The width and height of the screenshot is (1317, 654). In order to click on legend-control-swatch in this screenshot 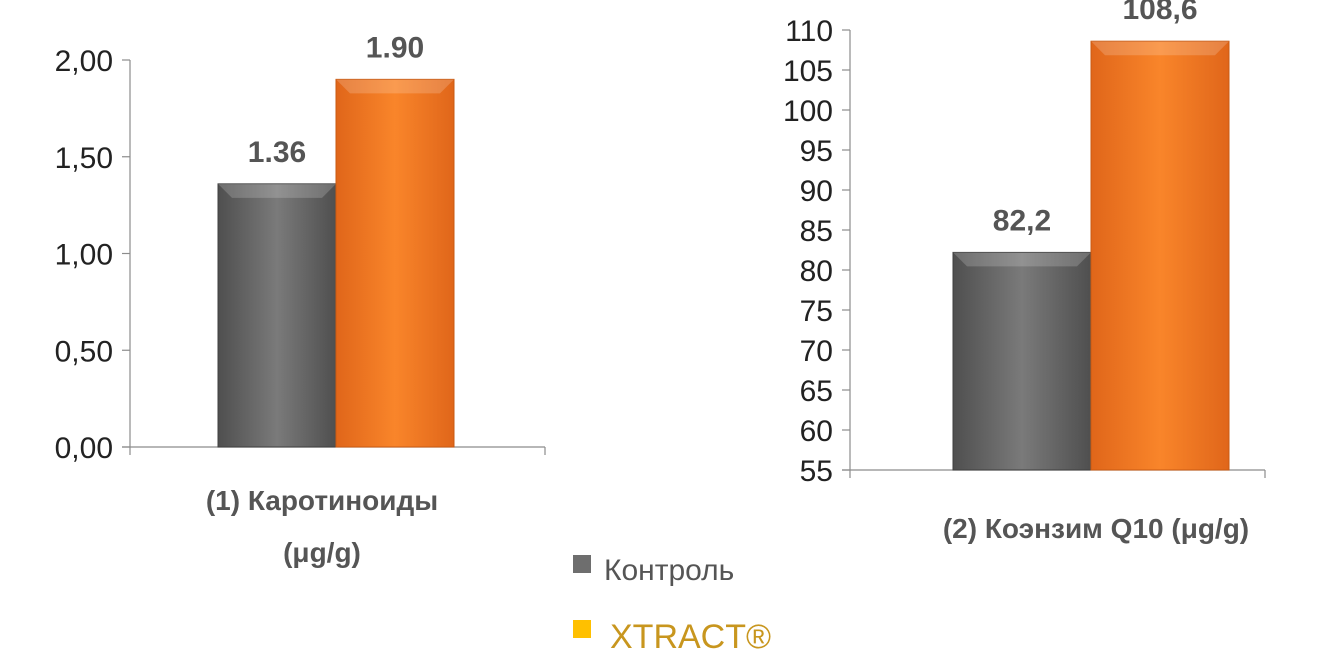, I will do `click(582, 564)`.